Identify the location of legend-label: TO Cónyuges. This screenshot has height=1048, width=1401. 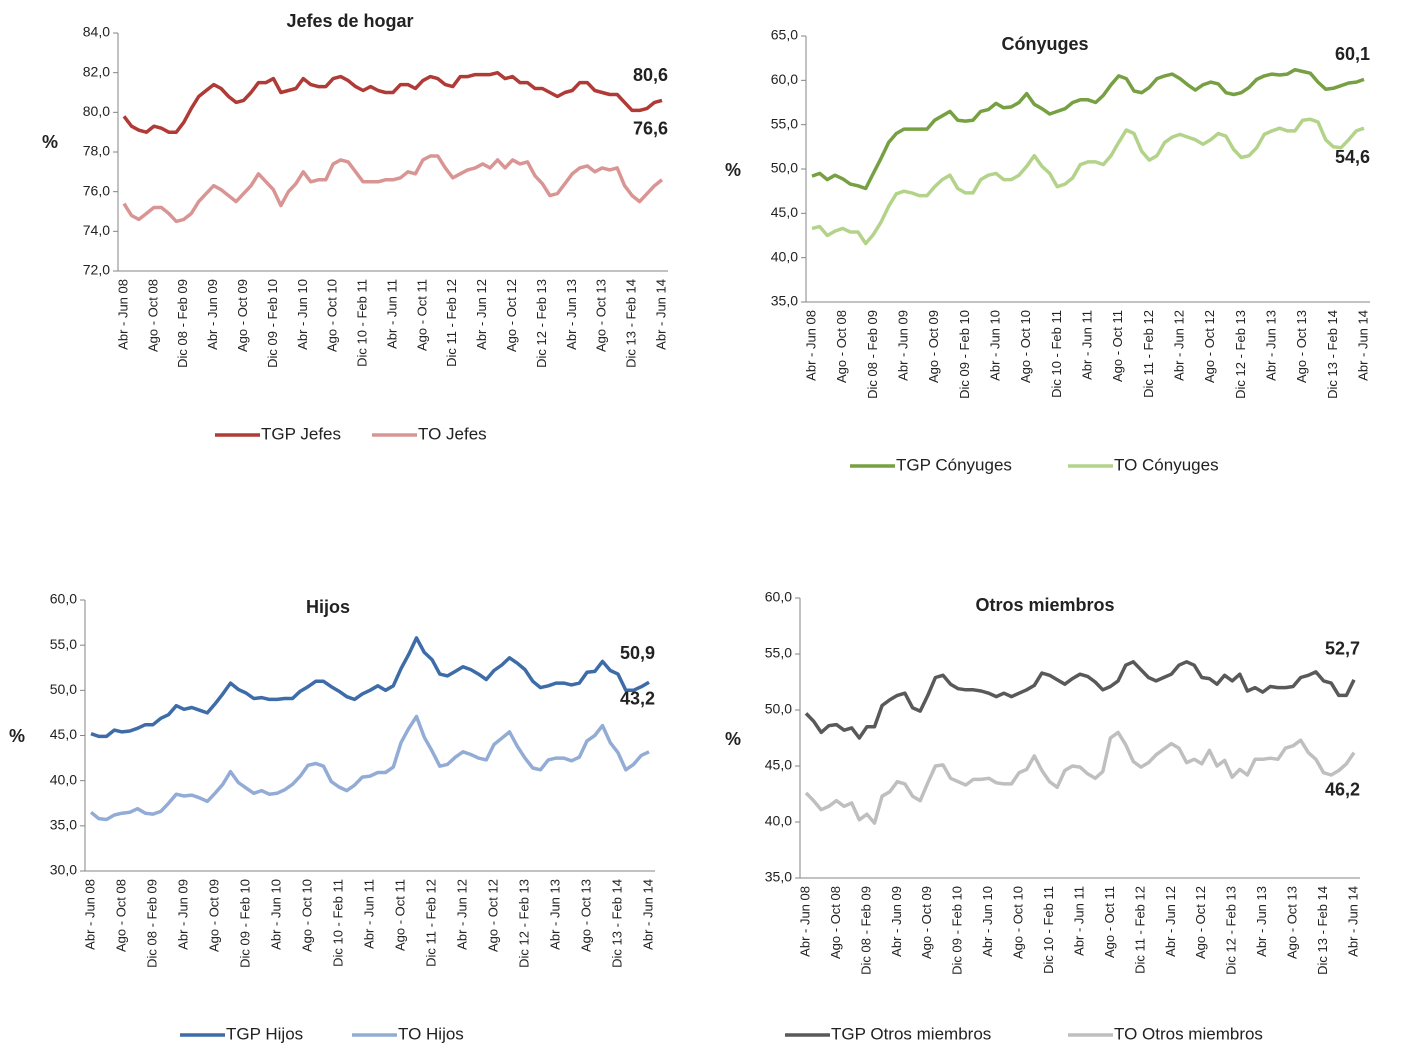
(1166, 464).